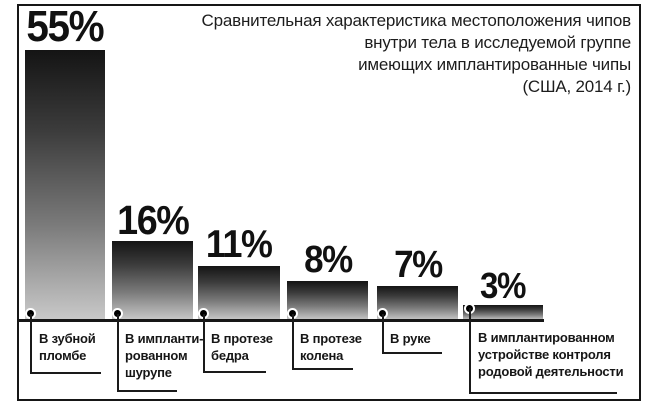 The height and width of the screenshot is (416, 662). I want to click on category-label-hip-prosthesis: В протезе бедра, so click(242, 347).